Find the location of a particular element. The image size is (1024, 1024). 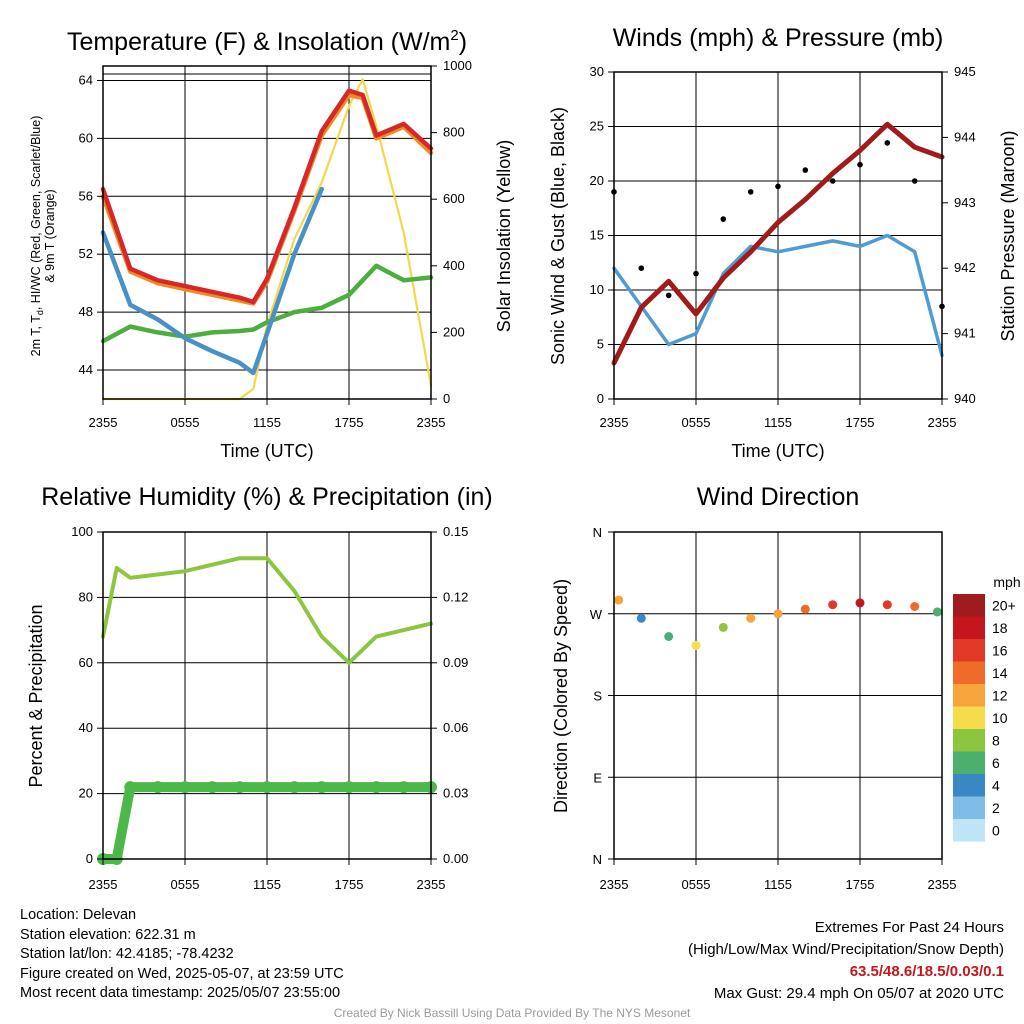

rh-ytick-label: 80 is located at coordinates (86, 596).